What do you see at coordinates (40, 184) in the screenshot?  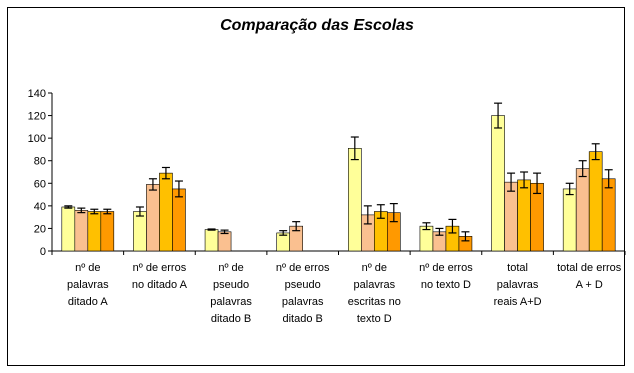 I see `y-tick-label: 60` at bounding box center [40, 184].